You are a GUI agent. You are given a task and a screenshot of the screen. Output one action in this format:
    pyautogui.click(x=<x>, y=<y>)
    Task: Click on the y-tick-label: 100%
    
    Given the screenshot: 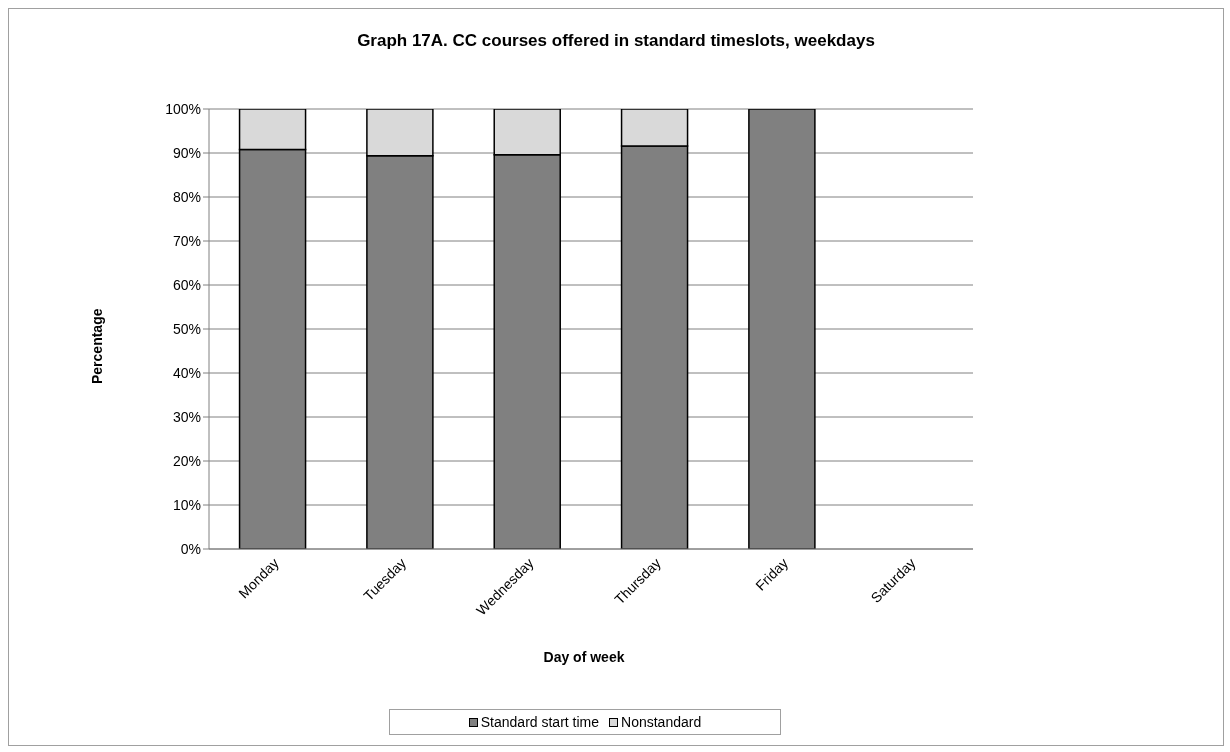 What is the action you would take?
    pyautogui.click(x=183, y=108)
    